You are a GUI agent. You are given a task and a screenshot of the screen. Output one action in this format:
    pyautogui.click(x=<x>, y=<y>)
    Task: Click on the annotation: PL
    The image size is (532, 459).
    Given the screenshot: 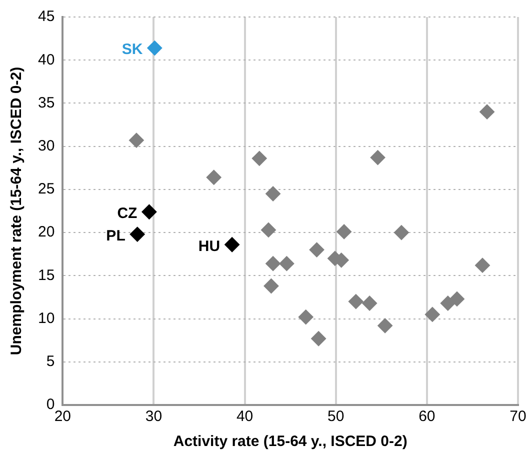 What is the action you would take?
    pyautogui.click(x=116, y=235)
    